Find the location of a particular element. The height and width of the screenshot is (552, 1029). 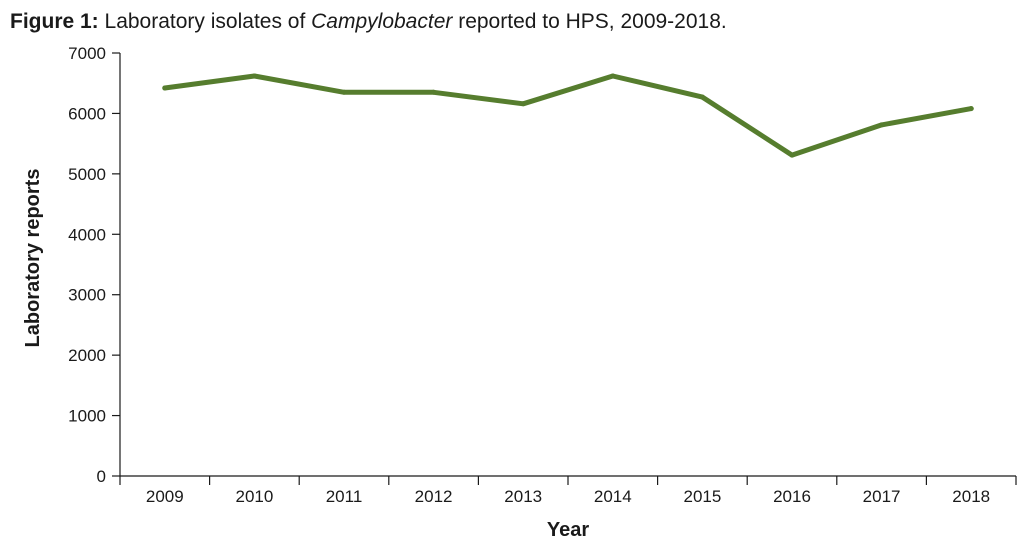

figure-caption-start: Laboratory isolates of is located at coordinates (205, 21).